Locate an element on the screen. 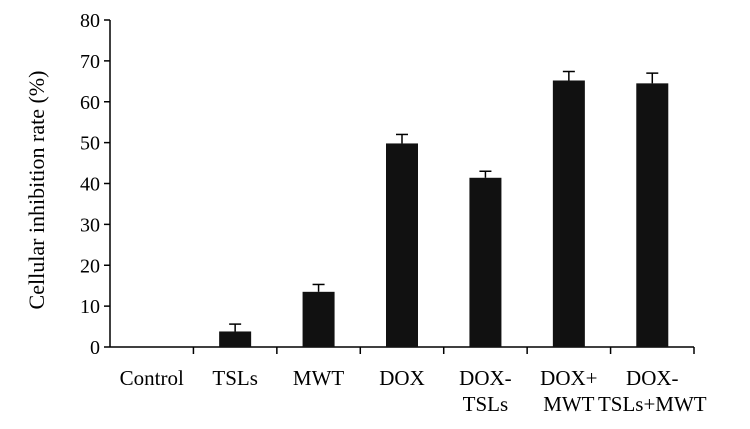 The width and height of the screenshot is (750, 429). y-axis-title: Cellular inhibition rate (%) is located at coordinates (36, 190).